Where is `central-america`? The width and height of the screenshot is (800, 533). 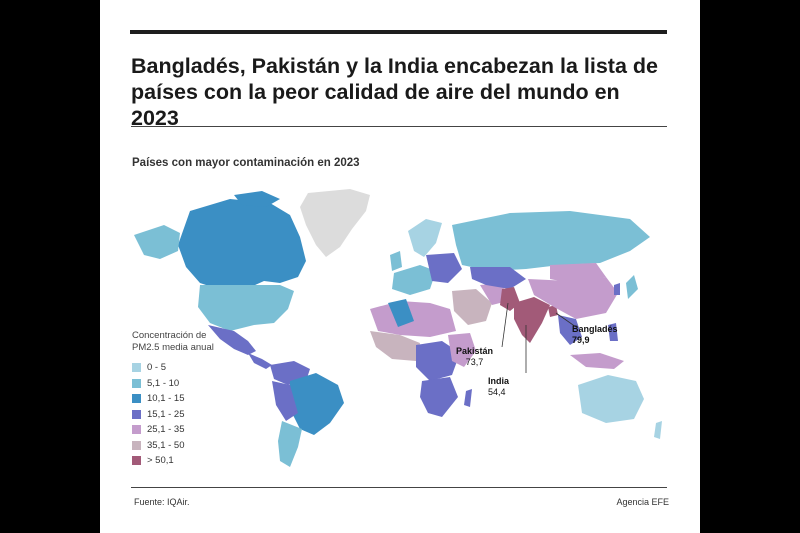
central-america is located at coordinates (260, 361).